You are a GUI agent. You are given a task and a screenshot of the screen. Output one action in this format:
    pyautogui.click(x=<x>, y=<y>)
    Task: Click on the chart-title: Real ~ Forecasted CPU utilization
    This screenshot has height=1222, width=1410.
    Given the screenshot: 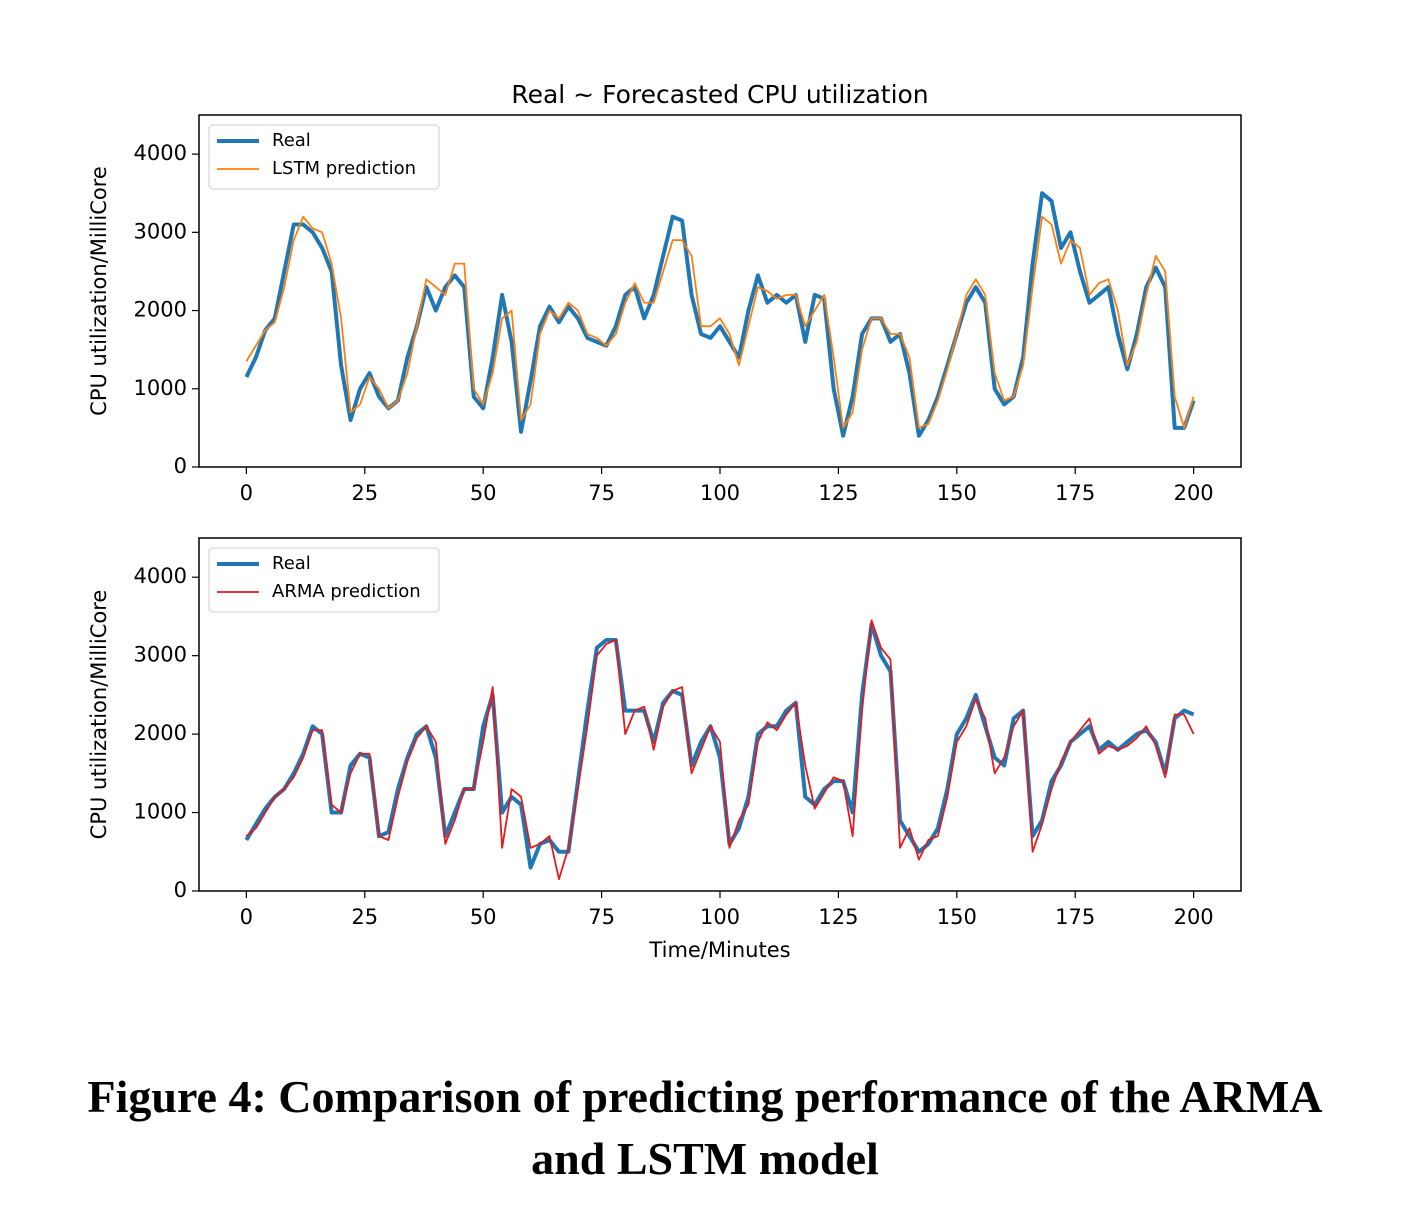 What is the action you would take?
    pyautogui.click(x=719, y=94)
    